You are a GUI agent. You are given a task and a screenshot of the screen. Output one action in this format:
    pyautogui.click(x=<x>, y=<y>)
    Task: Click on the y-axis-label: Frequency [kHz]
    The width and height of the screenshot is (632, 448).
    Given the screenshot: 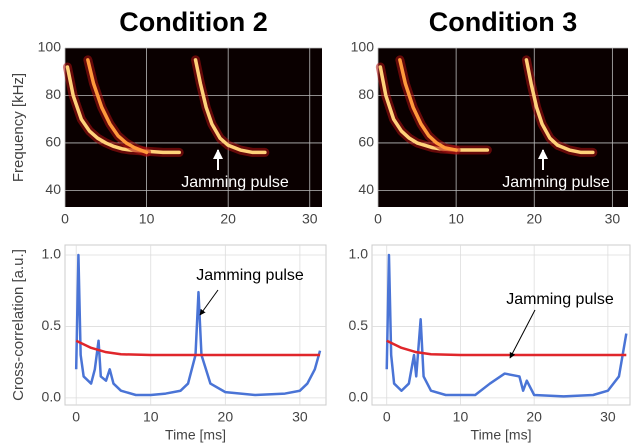 What is the action you would take?
    pyautogui.click(x=18, y=127)
    